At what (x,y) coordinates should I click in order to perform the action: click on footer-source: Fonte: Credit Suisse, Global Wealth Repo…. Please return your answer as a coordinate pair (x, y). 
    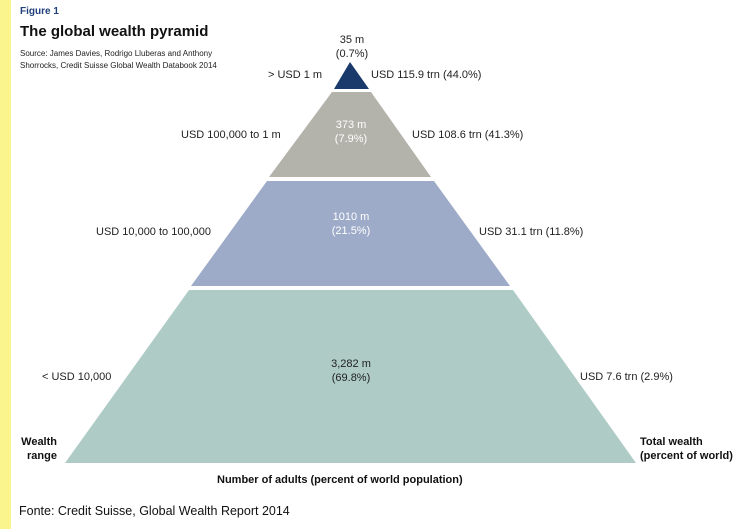
    Looking at the image, I should click on (154, 511).